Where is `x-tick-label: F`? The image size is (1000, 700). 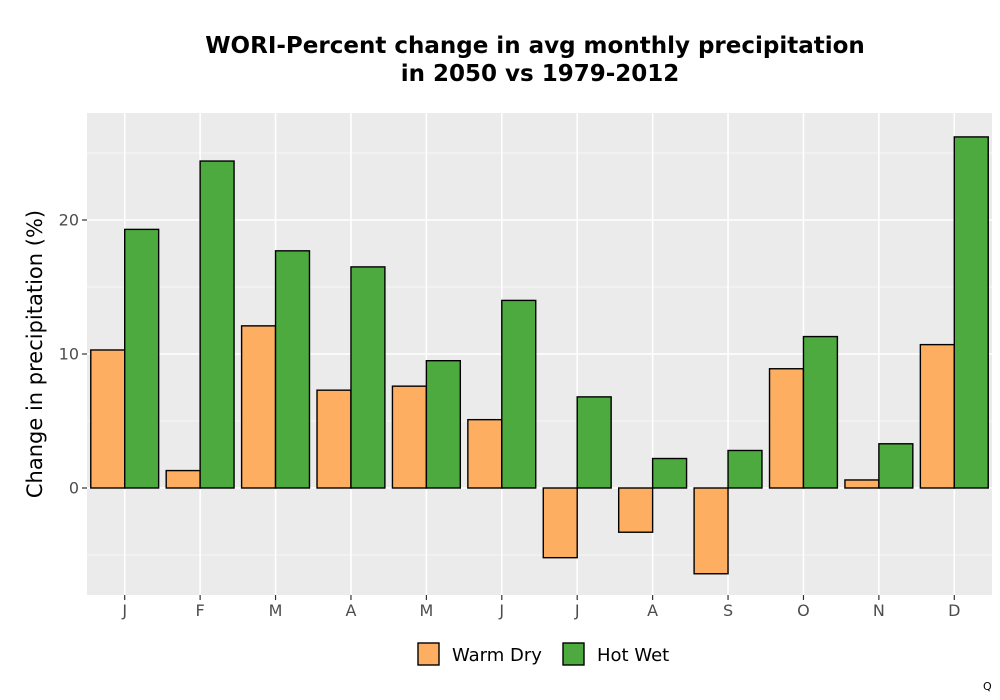
x-tick-label: F is located at coordinates (200, 610).